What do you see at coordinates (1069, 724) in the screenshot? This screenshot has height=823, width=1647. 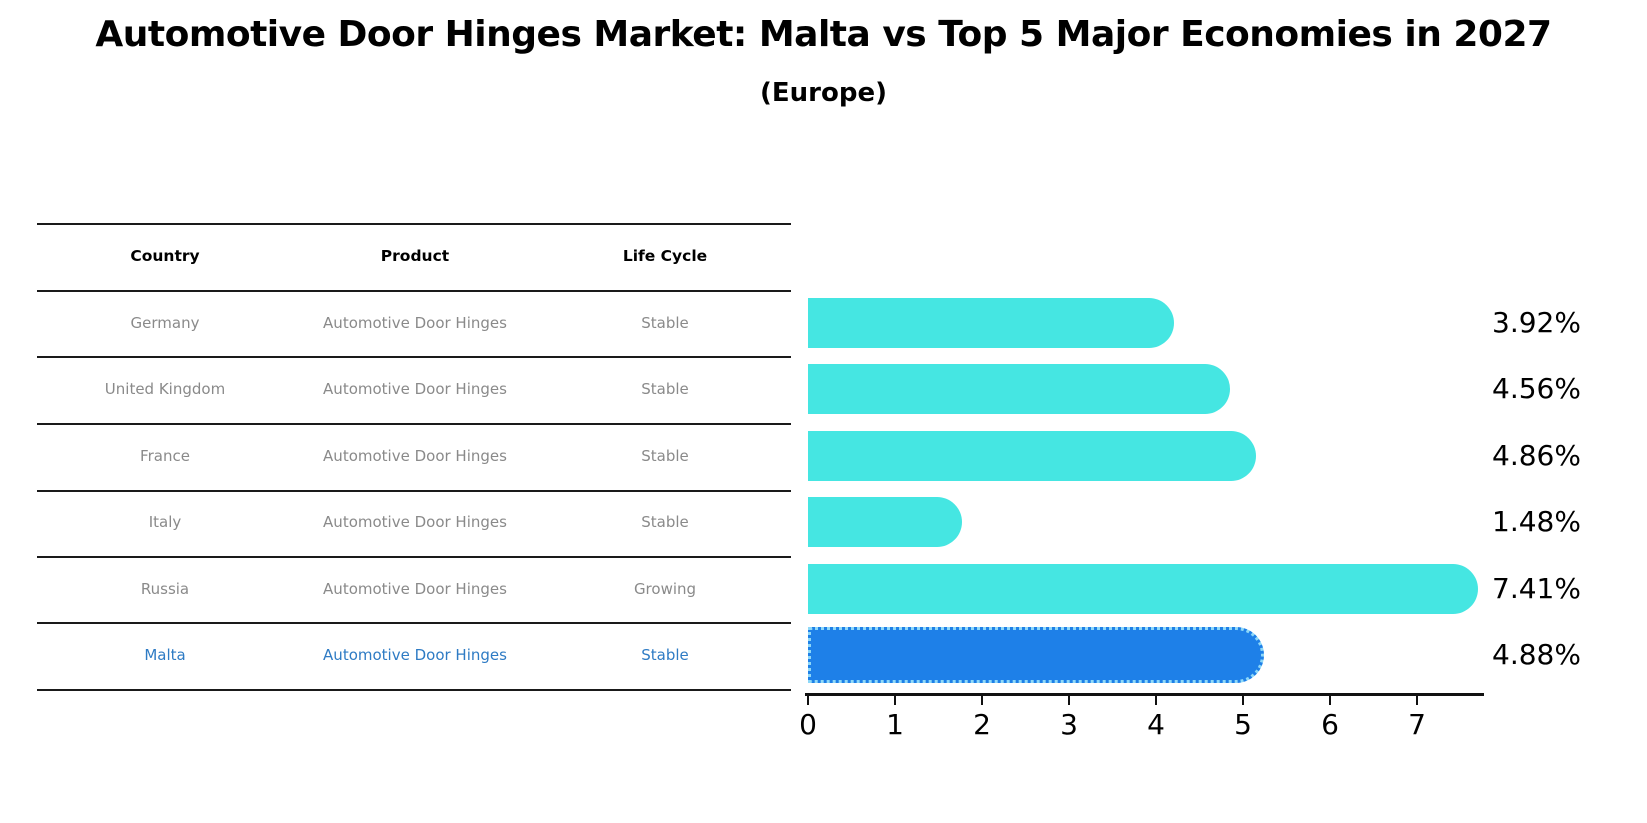 I see `x-tick-label: 3` at bounding box center [1069, 724].